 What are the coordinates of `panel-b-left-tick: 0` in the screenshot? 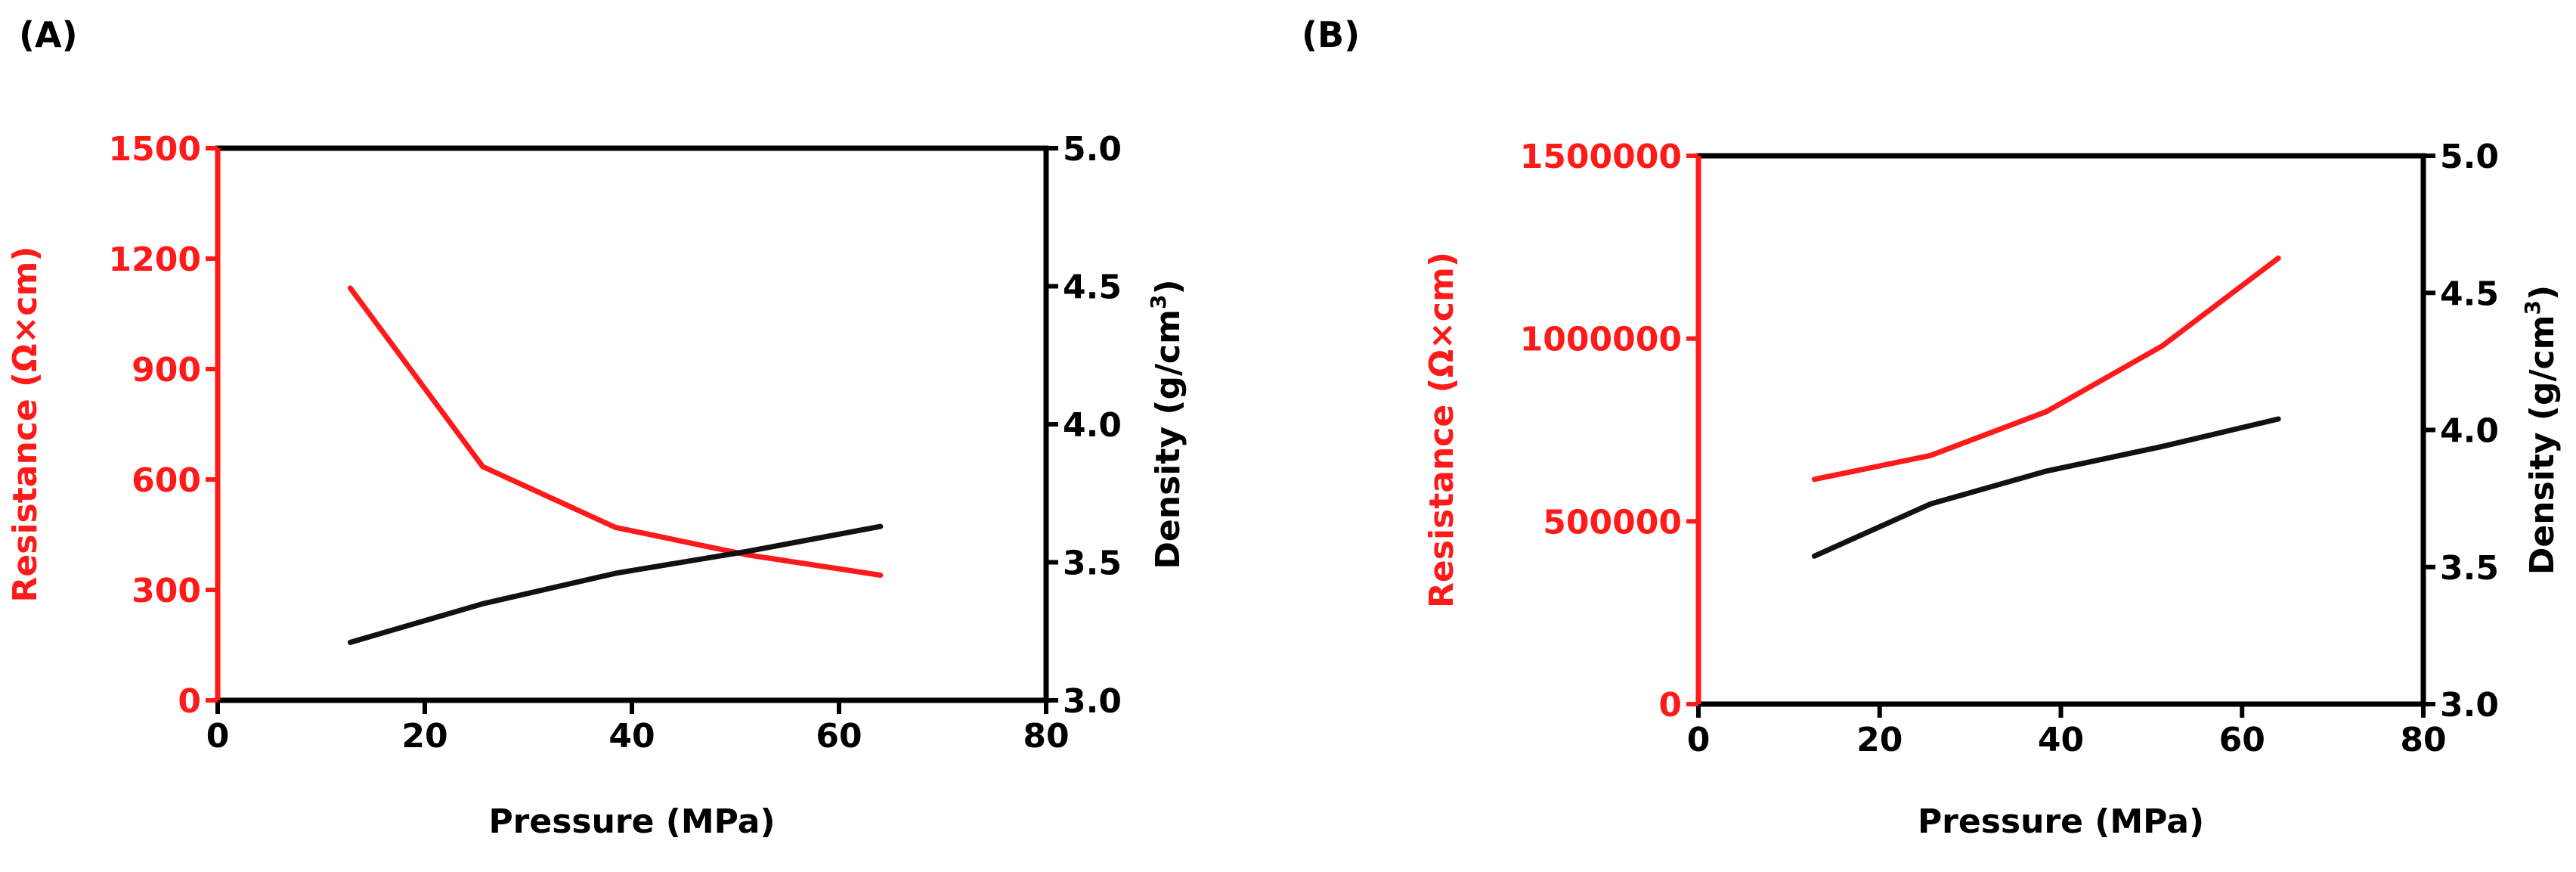 It's located at (1670, 705).